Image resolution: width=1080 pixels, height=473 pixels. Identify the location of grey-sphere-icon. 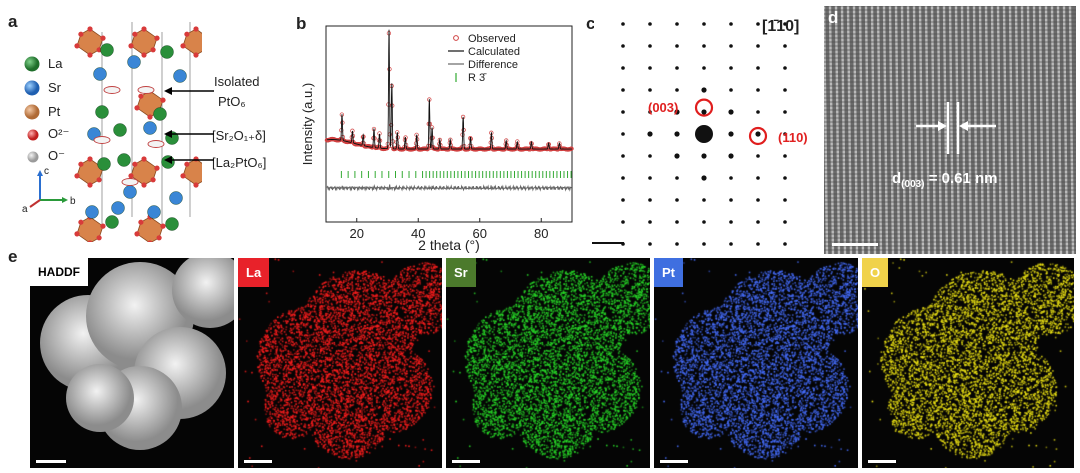
(33, 157).